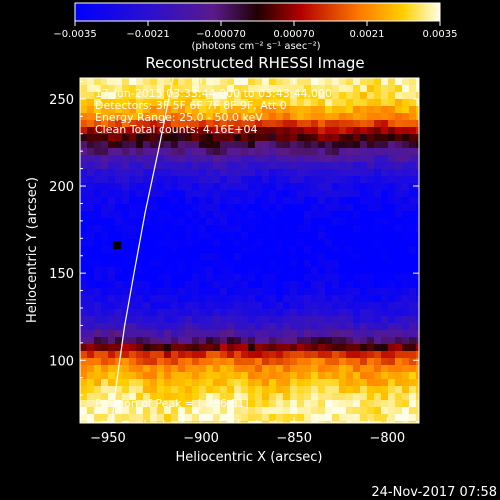 The image size is (500, 500). I want to click on chart-title: Reconstructed RHESSI Image, so click(254, 63).